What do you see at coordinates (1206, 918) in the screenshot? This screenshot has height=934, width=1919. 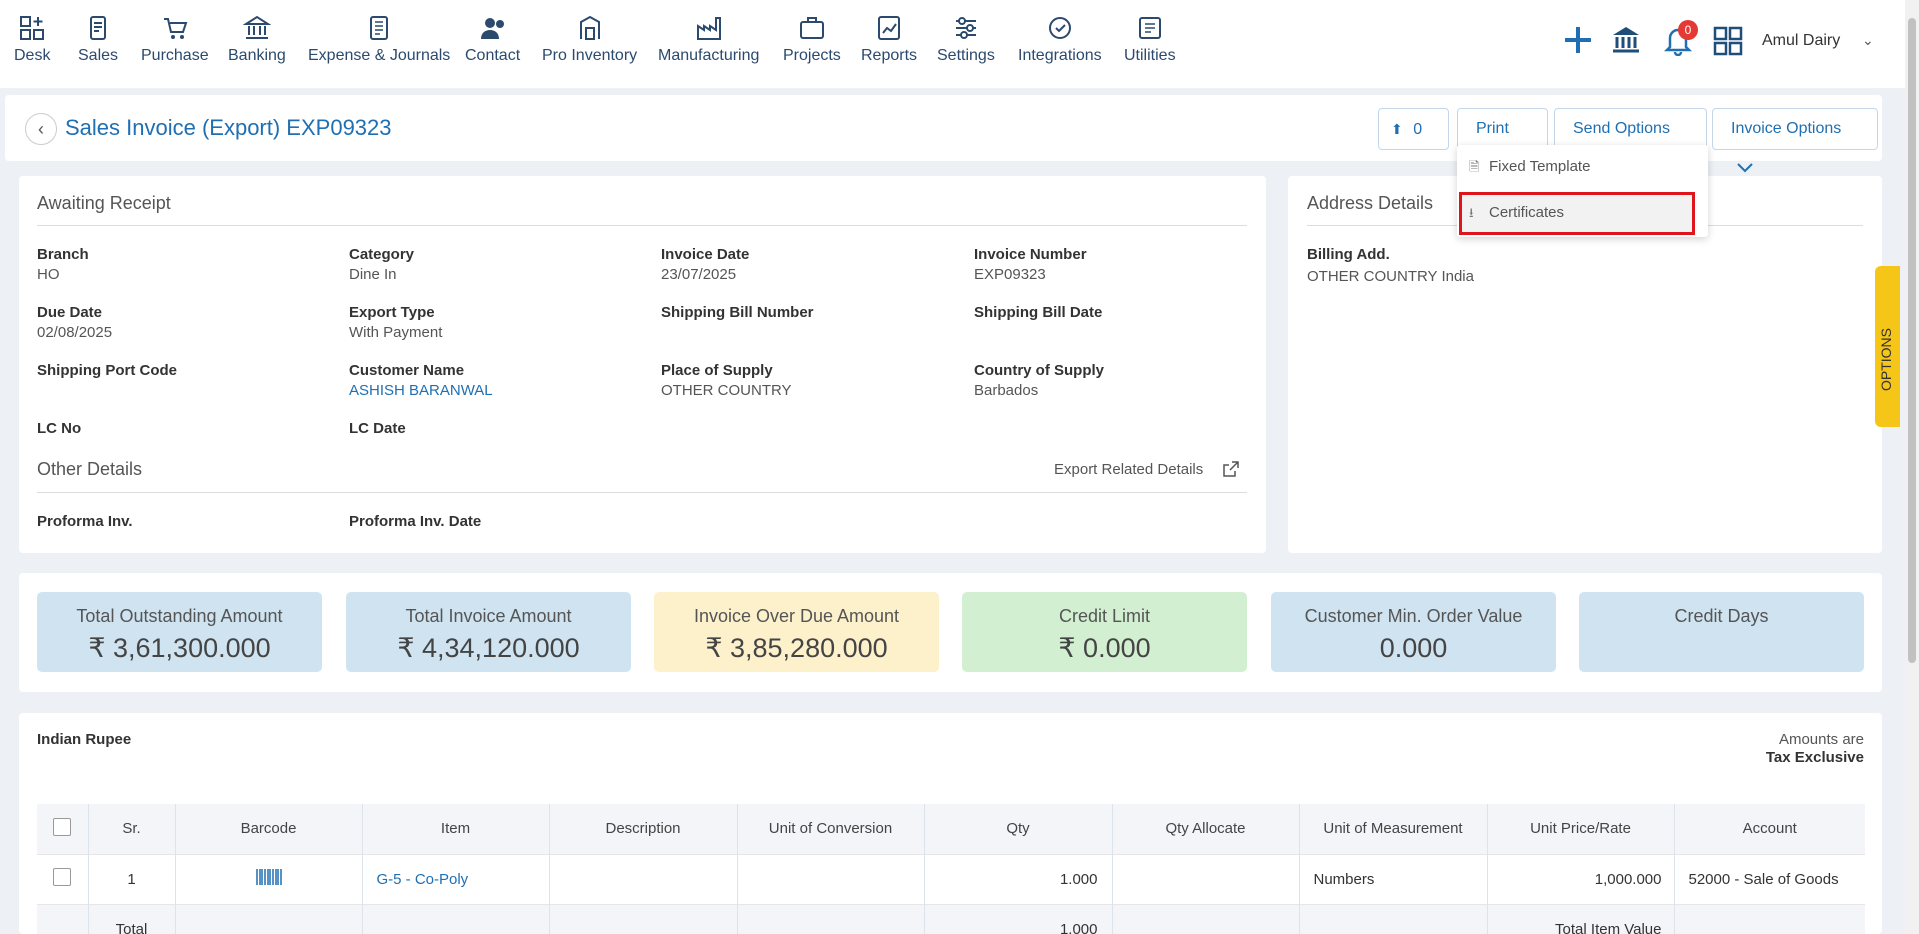 I see `empty-cell` at bounding box center [1206, 918].